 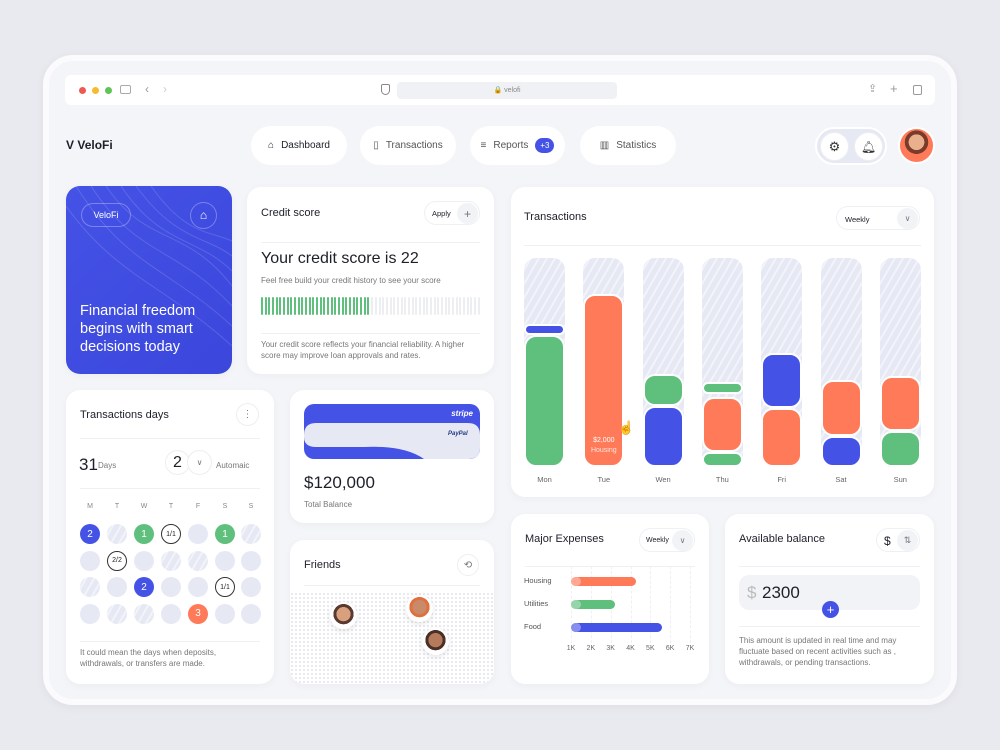 I want to click on minimize-window-button, so click(x=95, y=90).